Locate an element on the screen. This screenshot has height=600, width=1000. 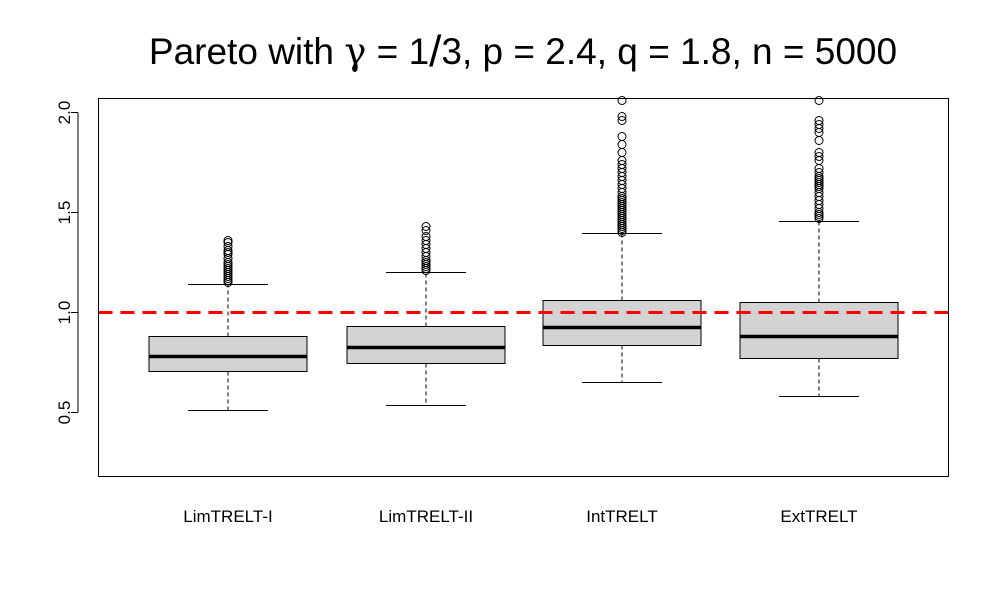
x-tick-label: IntTRELT is located at coordinates (621, 516).